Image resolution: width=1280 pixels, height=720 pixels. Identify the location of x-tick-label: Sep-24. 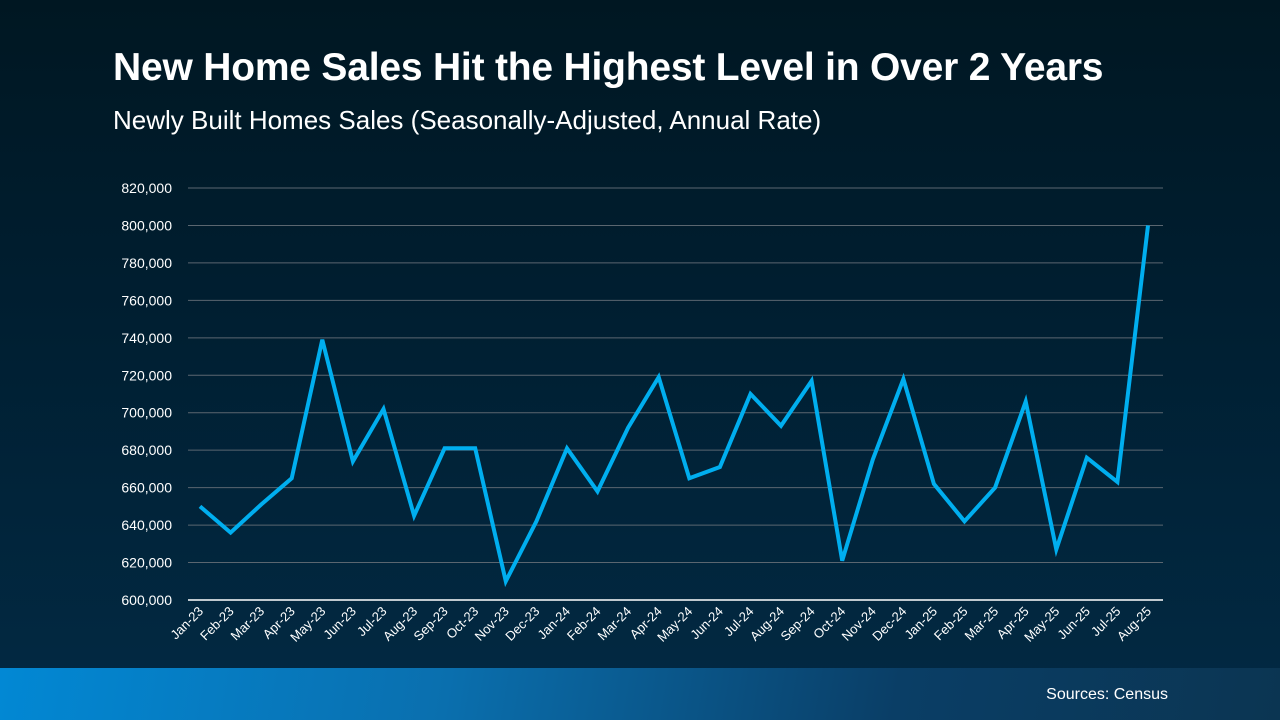
(797, 624).